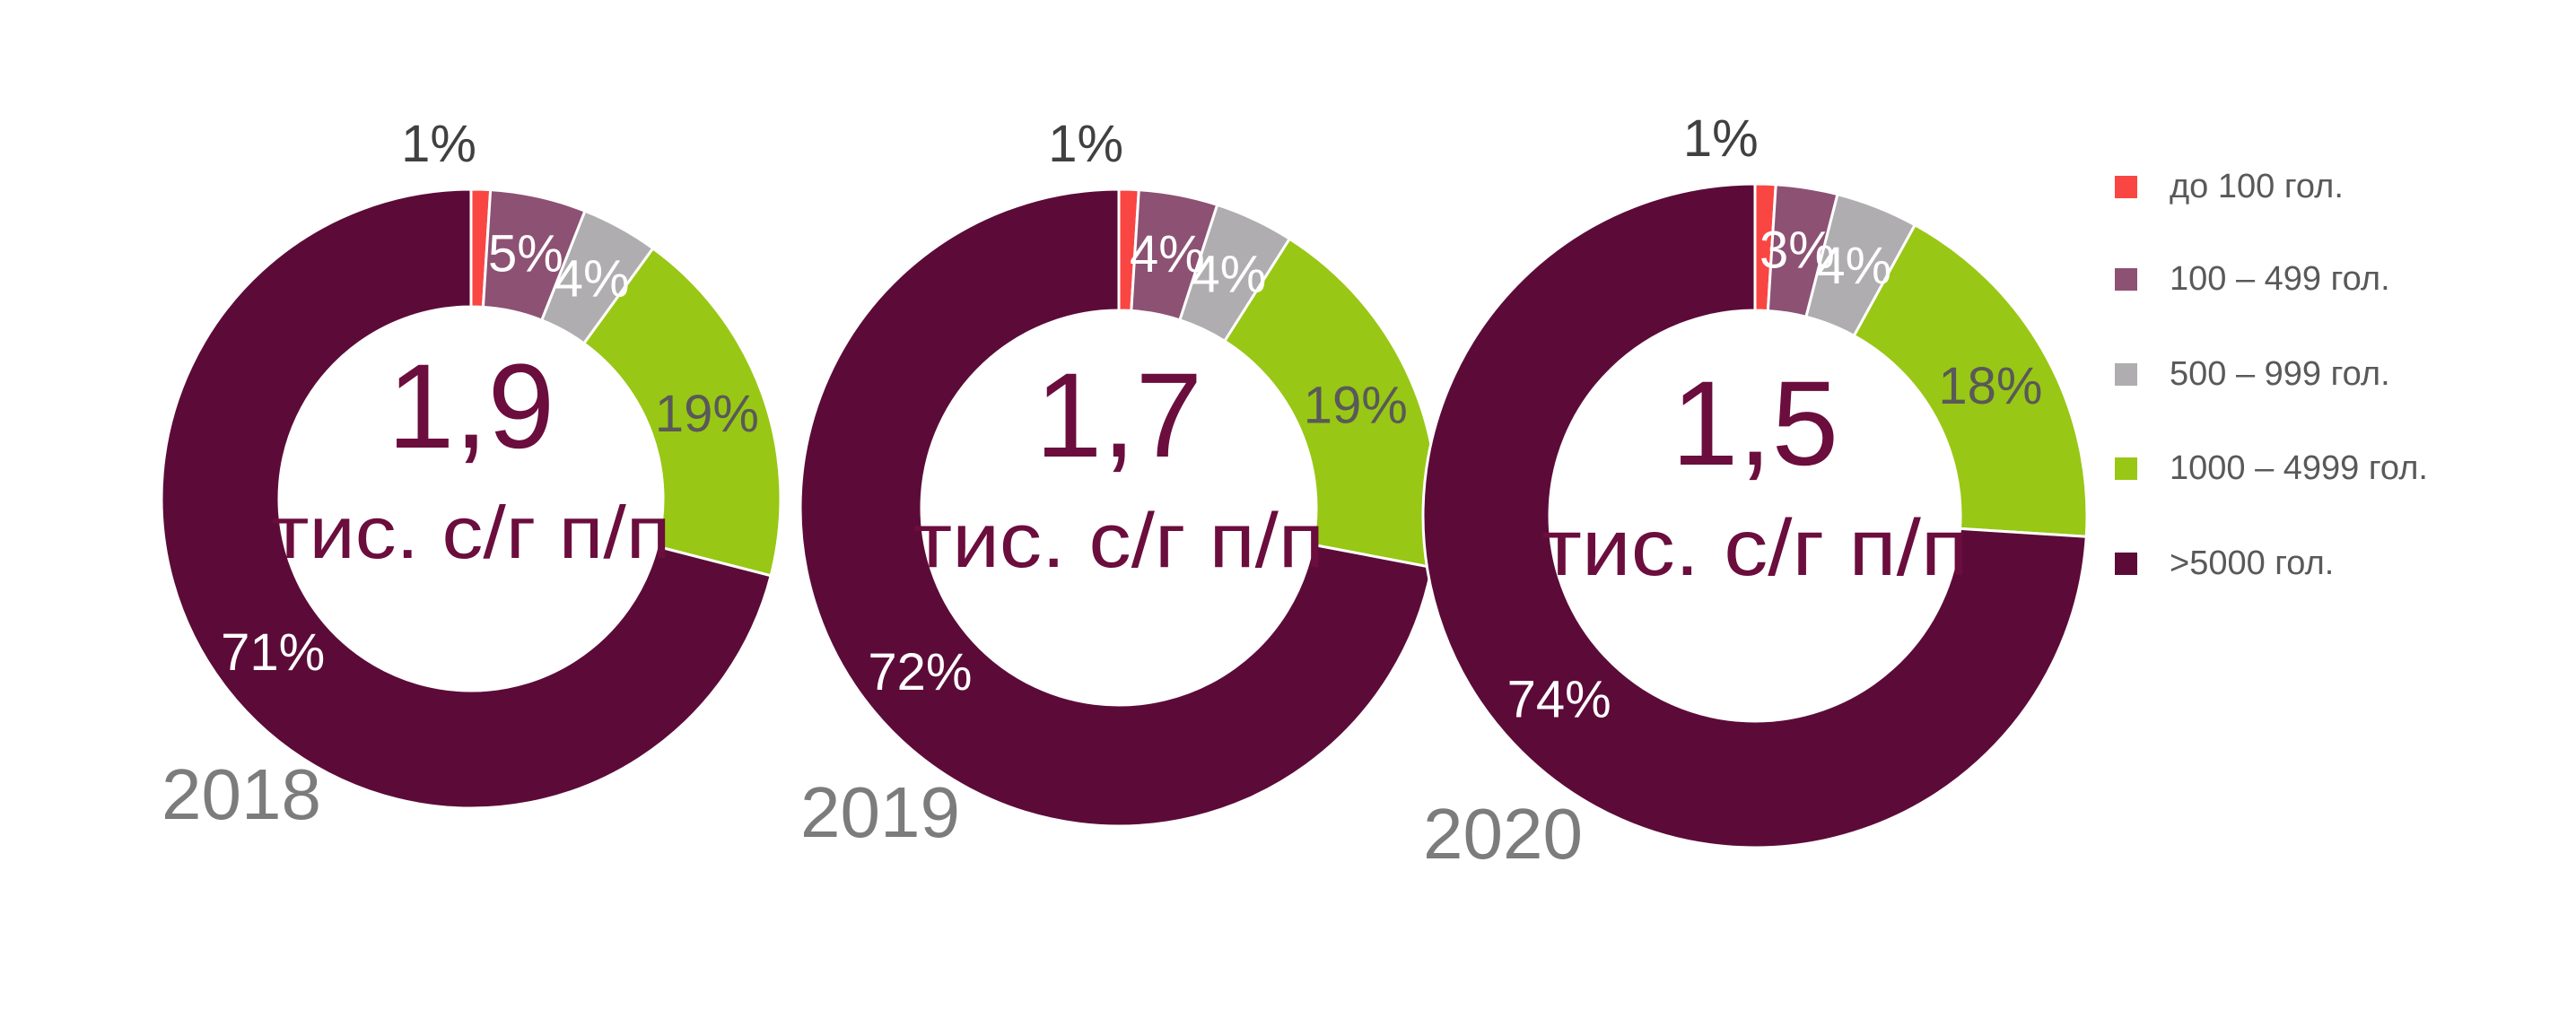 This screenshot has width=2576, height=1036. I want to click on slice-percent-label-2018-4: 71%, so click(273, 652).